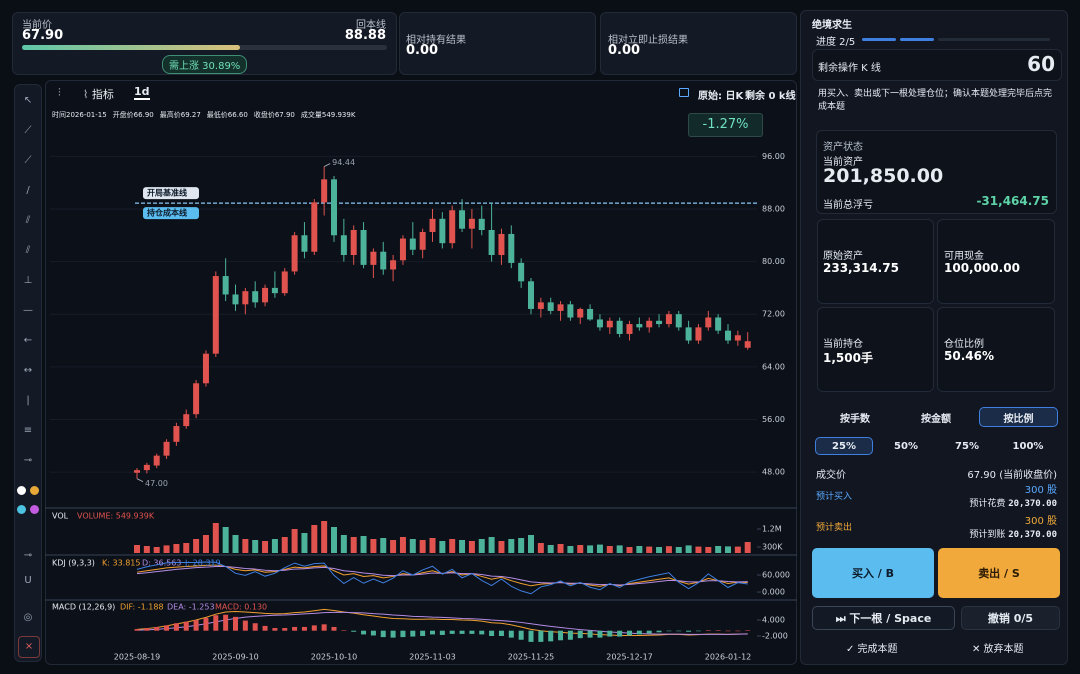  Describe the element at coordinates (773, 314) in the screenshot. I see `y-tick-label: 72.00` at that location.